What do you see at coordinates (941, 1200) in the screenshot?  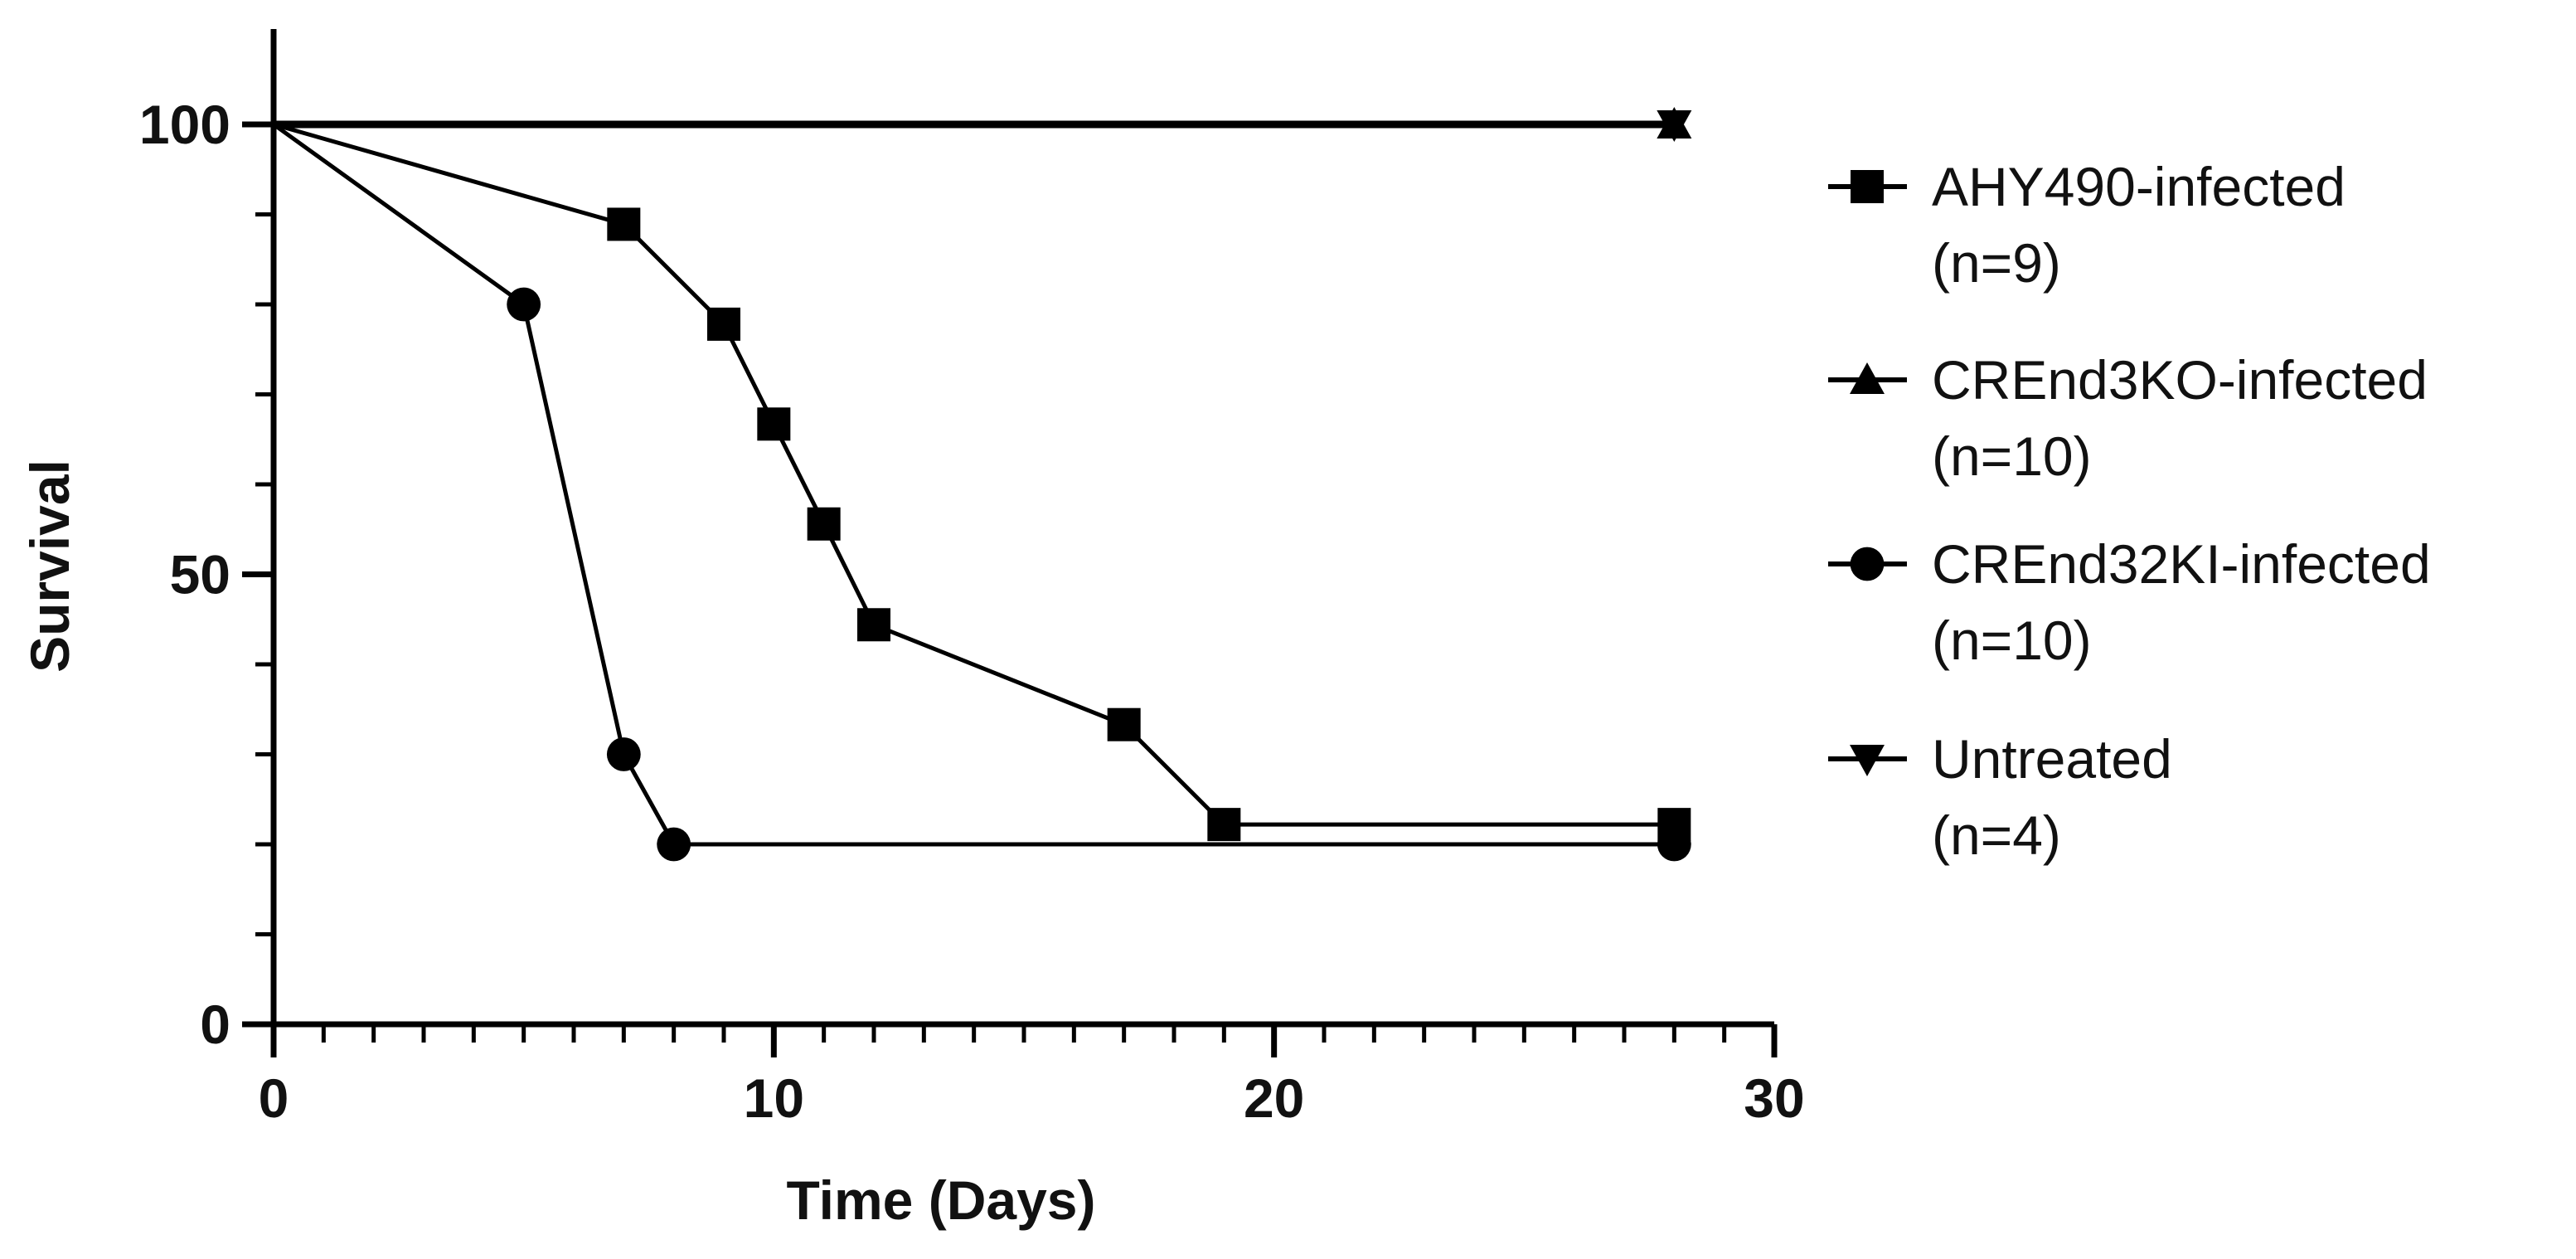 I see `x-axis-title: Time (Days)` at bounding box center [941, 1200].